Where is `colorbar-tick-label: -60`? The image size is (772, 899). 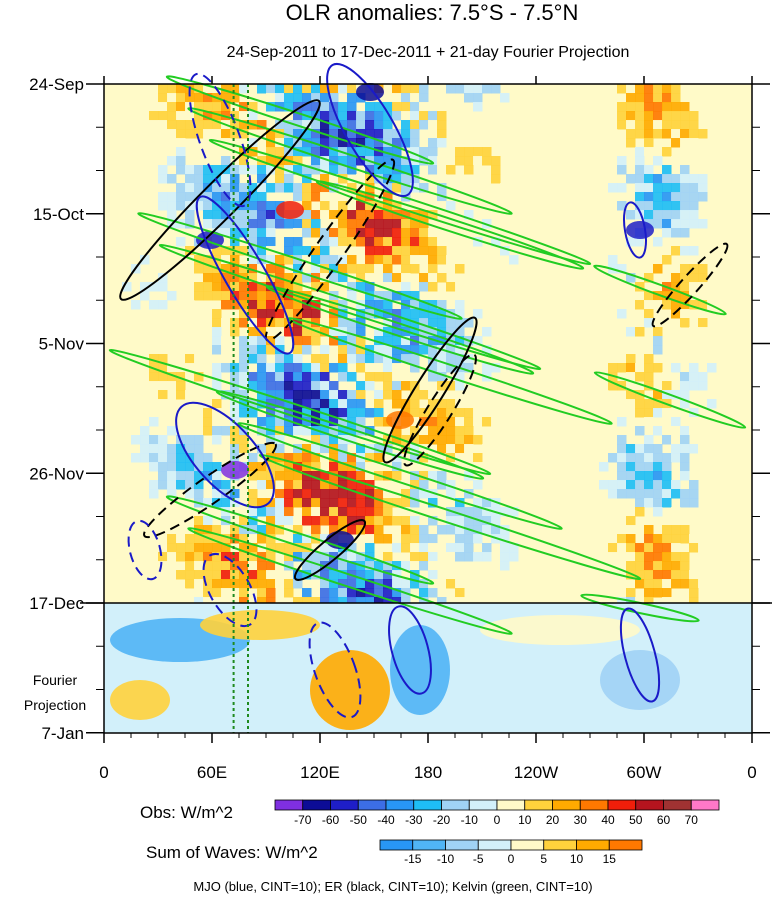 colorbar-tick-label: -60 is located at coordinates (331, 820).